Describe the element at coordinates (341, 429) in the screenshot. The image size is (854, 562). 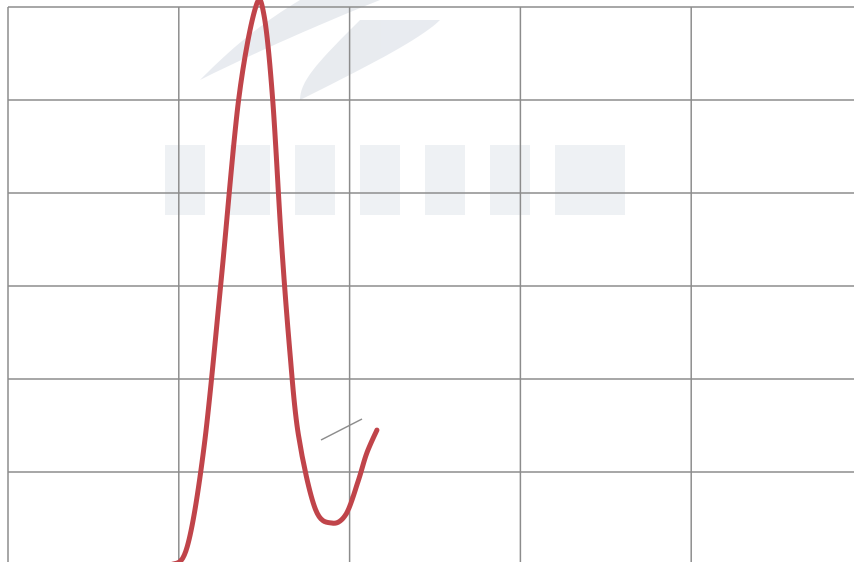
I see `annotation-mark` at that location.